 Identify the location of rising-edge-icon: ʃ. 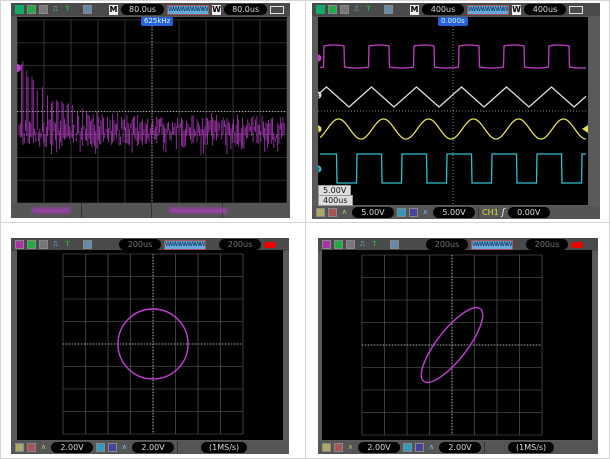
(503, 212).